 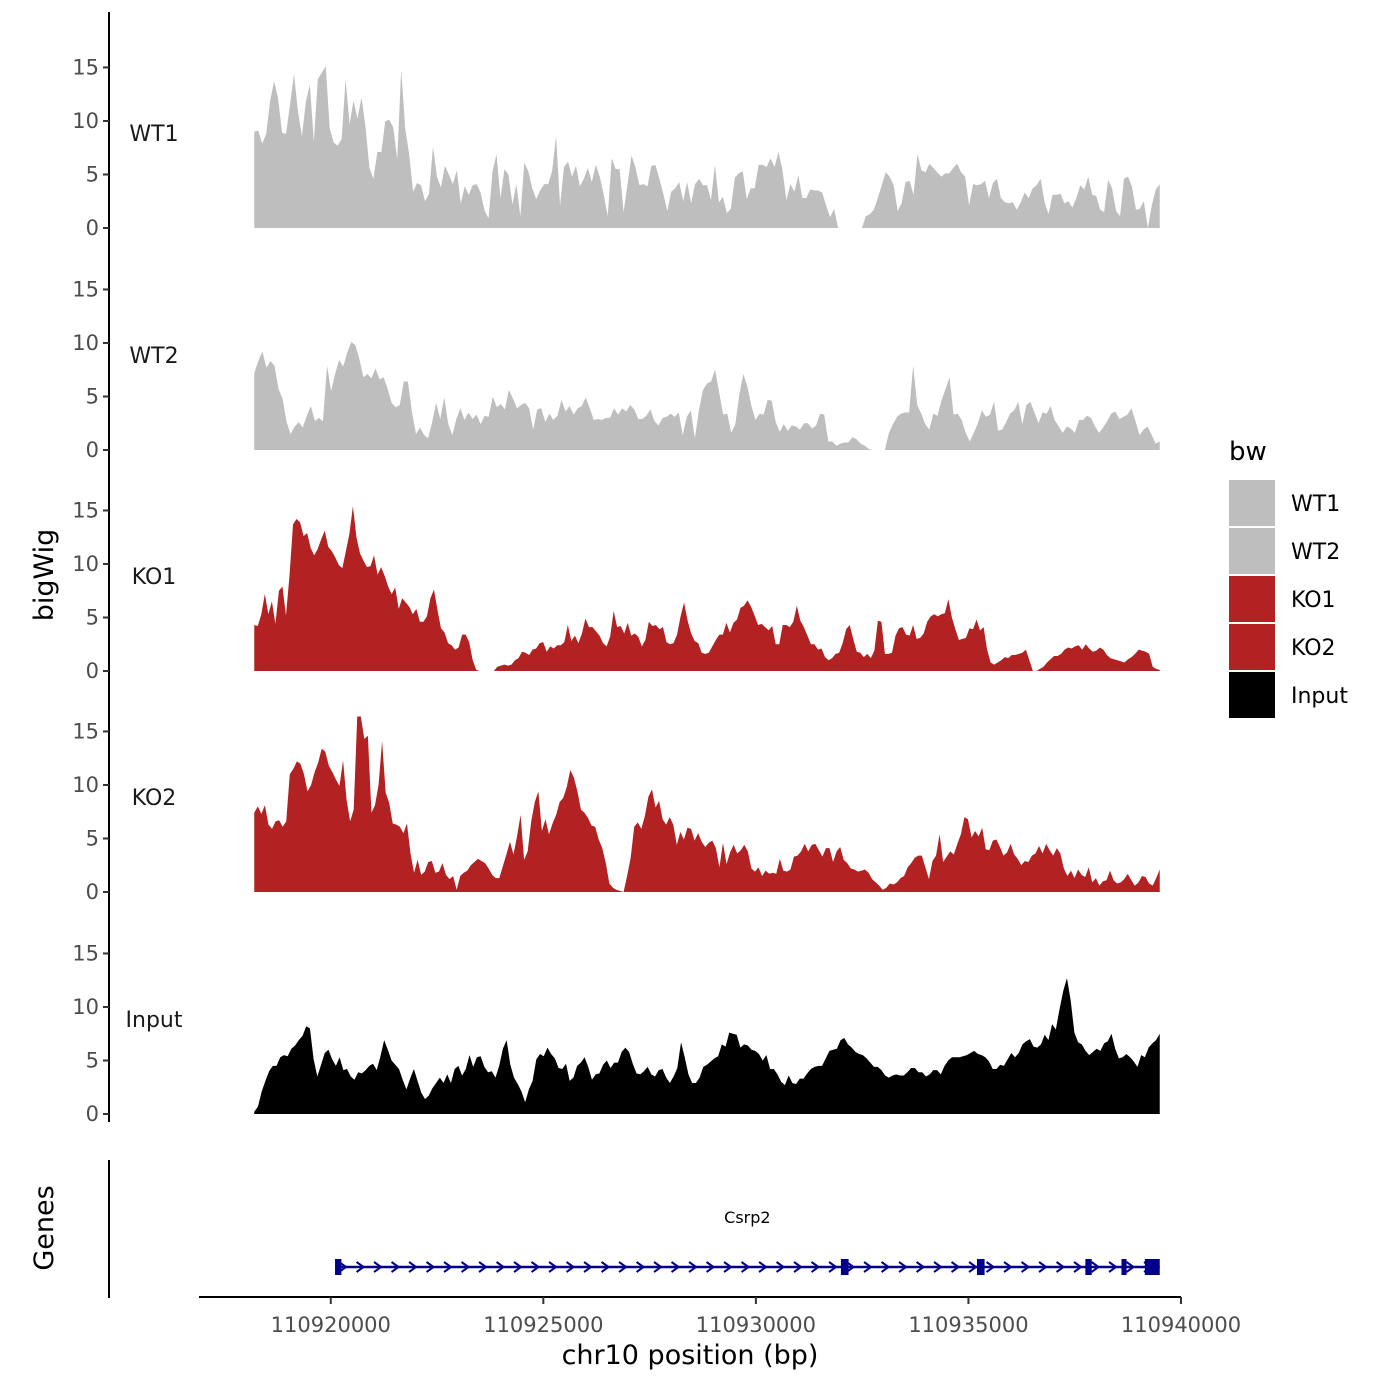 I want to click on legend-label-input: Input, so click(x=1319, y=696).